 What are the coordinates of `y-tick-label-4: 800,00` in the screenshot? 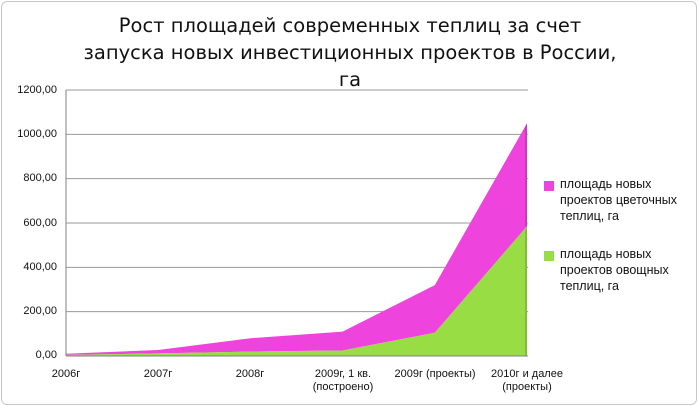 It's located at (40, 178).